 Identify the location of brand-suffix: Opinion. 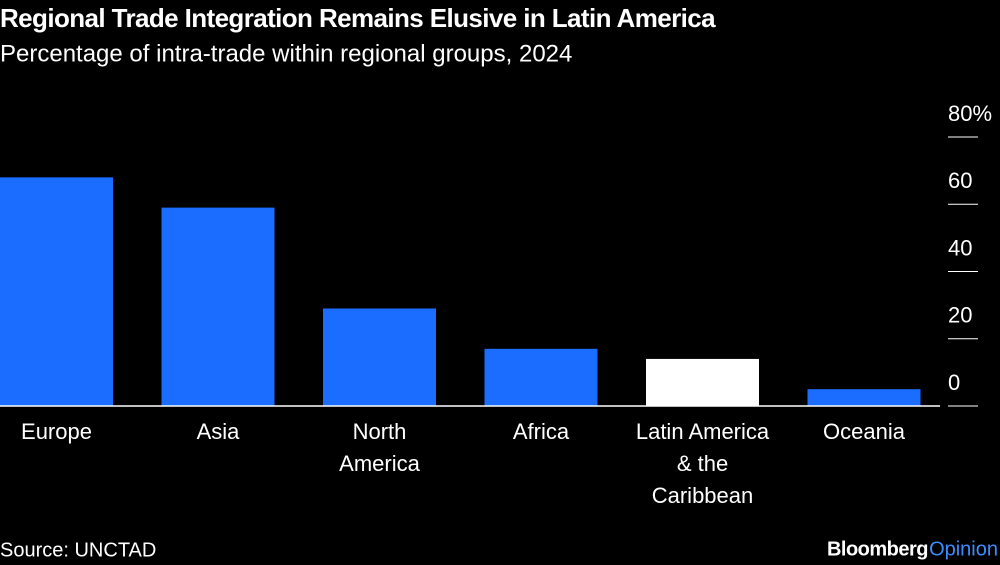
(963, 549).